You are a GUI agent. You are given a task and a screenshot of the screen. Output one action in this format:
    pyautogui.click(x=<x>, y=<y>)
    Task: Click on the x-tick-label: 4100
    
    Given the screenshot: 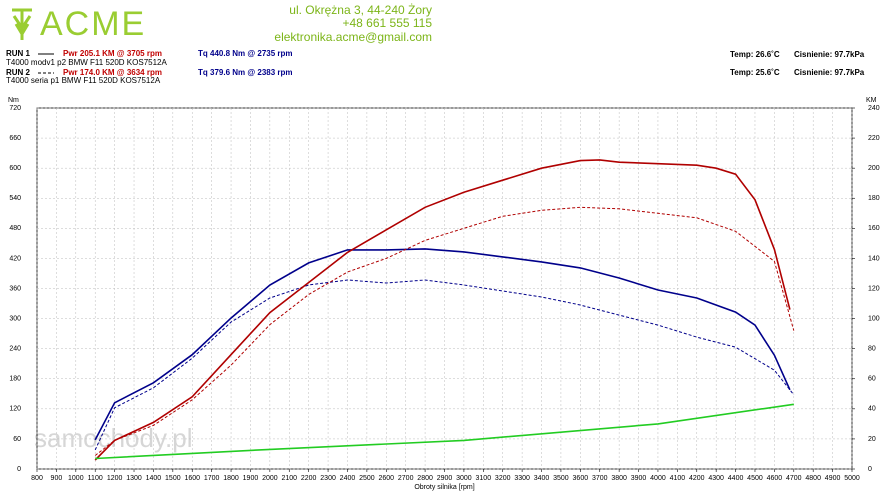 What is the action you would take?
    pyautogui.click(x=678, y=478)
    